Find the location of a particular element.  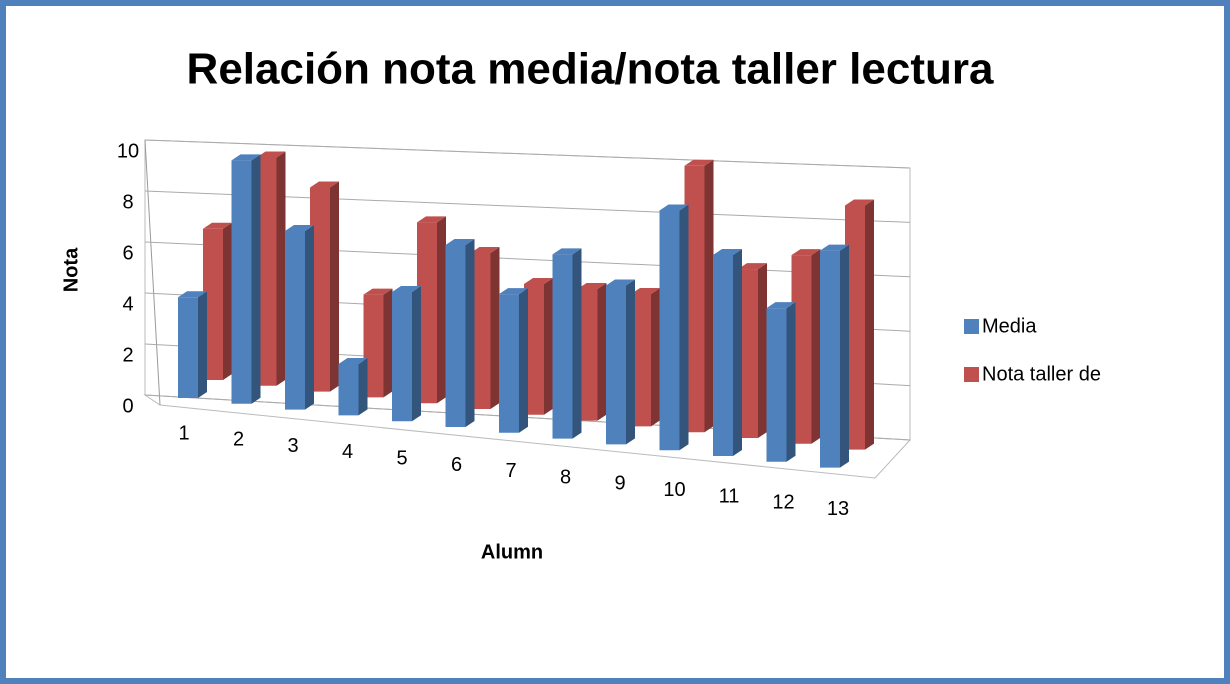

y-axis-label: Nota is located at coordinates (71, 269).